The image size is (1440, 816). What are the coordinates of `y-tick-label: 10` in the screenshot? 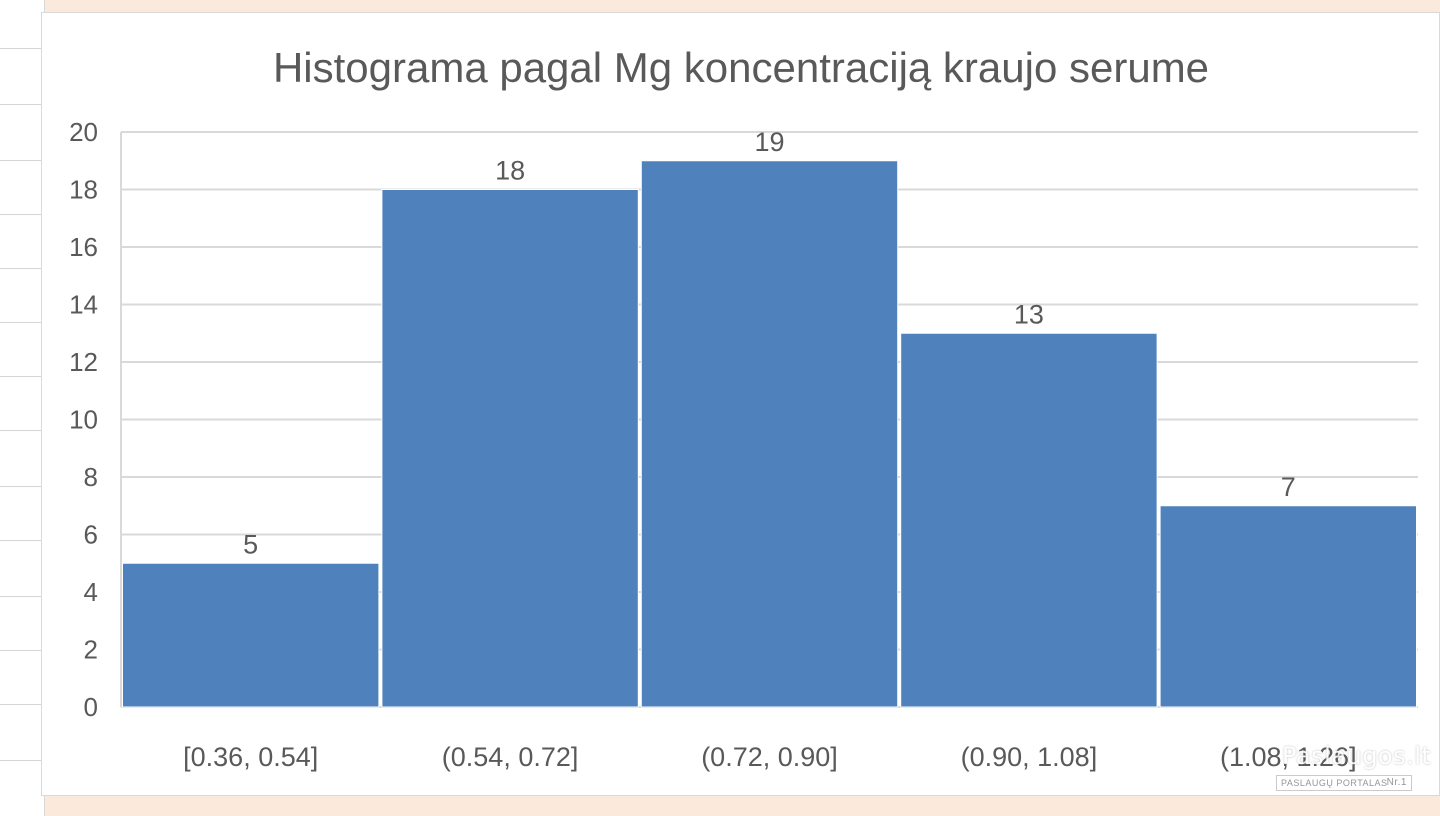 It's located at (83, 420).